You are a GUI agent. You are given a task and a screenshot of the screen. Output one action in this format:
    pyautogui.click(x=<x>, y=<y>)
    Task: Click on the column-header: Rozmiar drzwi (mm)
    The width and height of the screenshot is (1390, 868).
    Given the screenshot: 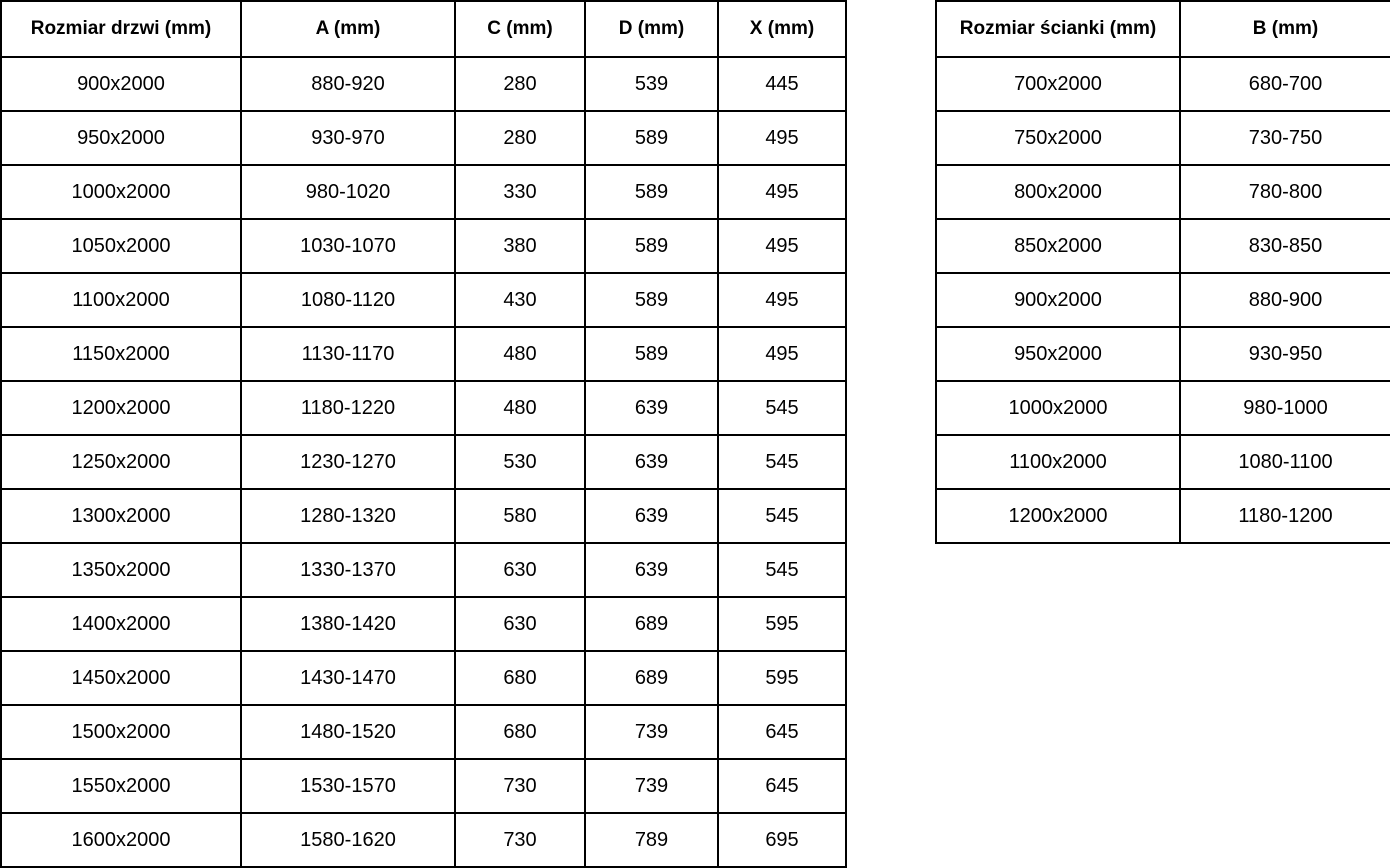 What is the action you would take?
    pyautogui.click(x=121, y=29)
    